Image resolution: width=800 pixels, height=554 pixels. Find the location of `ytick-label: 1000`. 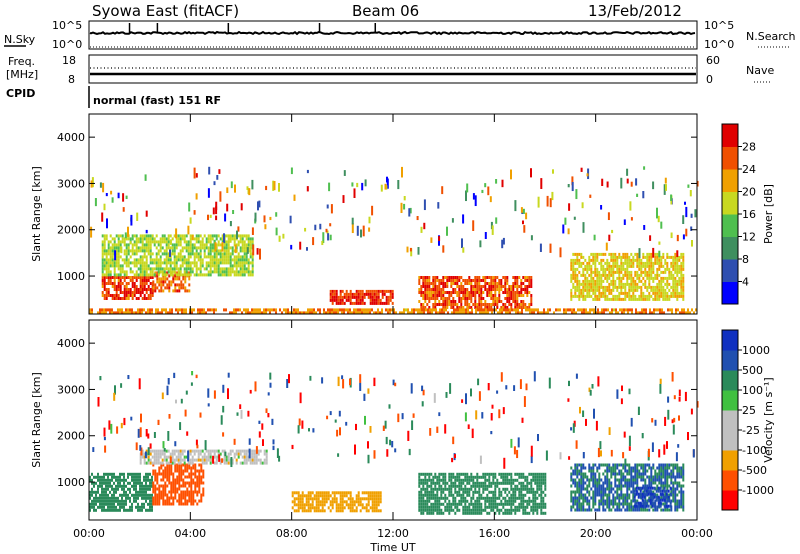

ytick-label: 1000 is located at coordinates (71, 276).